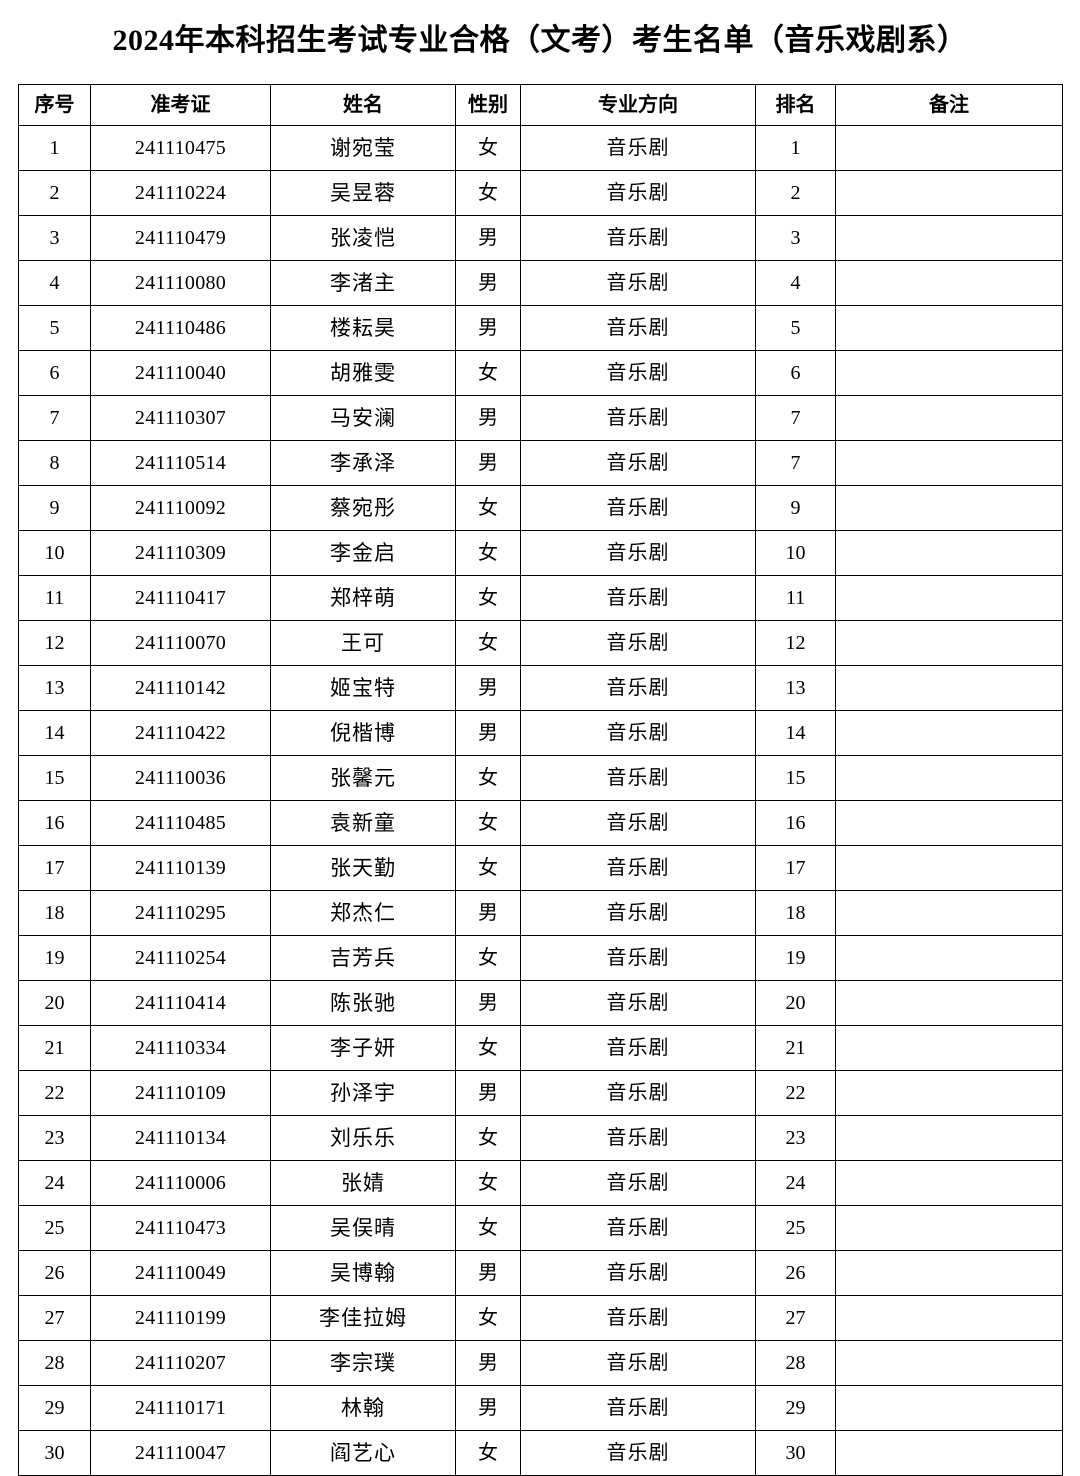 This screenshot has width=1080, height=1476. I want to click on cell-rank: 11, so click(795, 598).